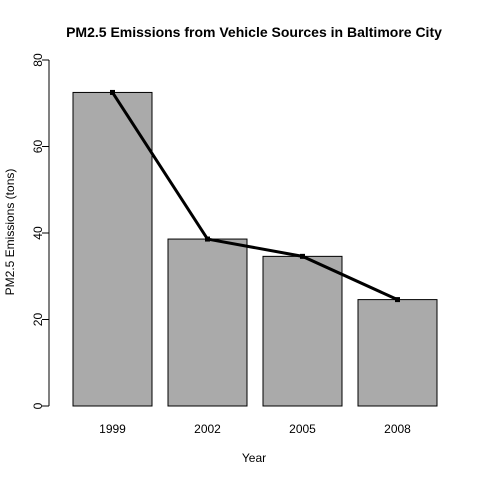  What do you see at coordinates (254, 458) in the screenshot?
I see `x-axis-label: Year` at bounding box center [254, 458].